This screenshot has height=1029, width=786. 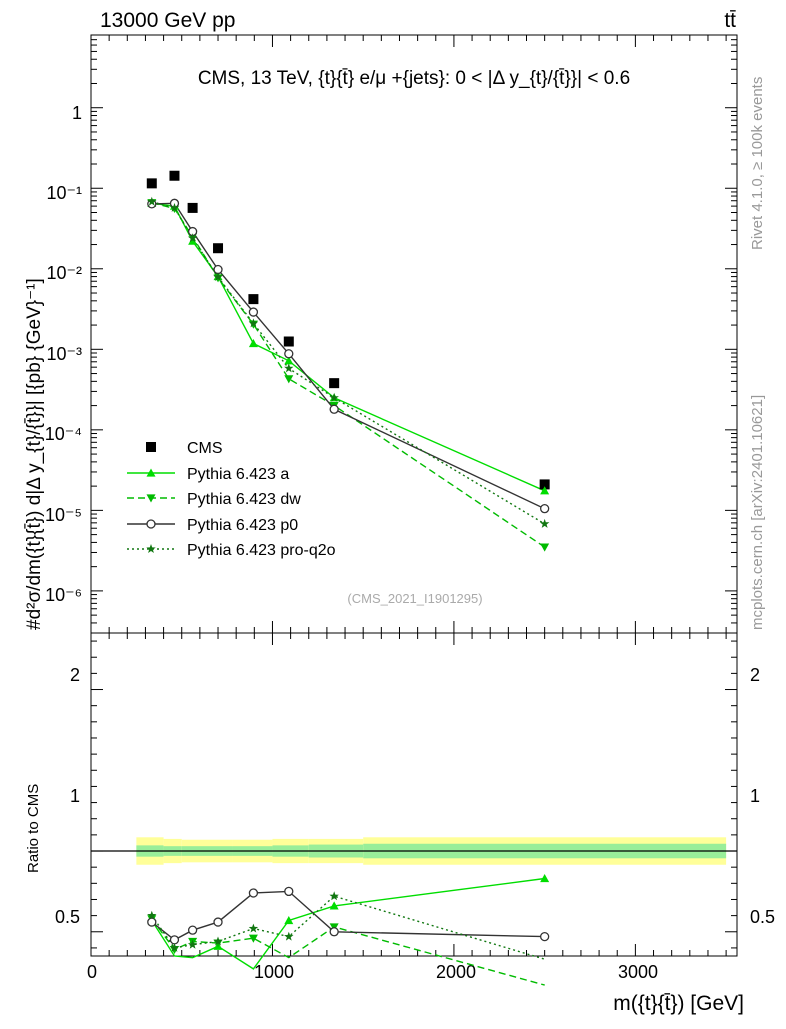 What do you see at coordinates (678, 1003) in the screenshot?
I see `x-axis-label: m({t}{t̄}) [GeV]` at bounding box center [678, 1003].